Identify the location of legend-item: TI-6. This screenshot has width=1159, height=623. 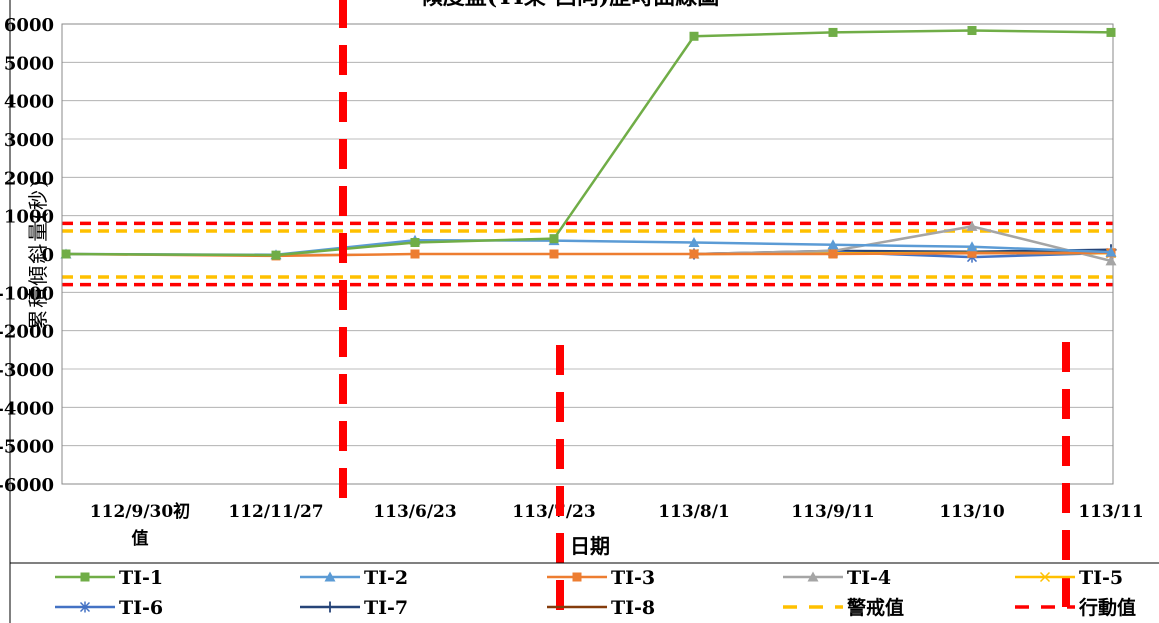
(109, 608).